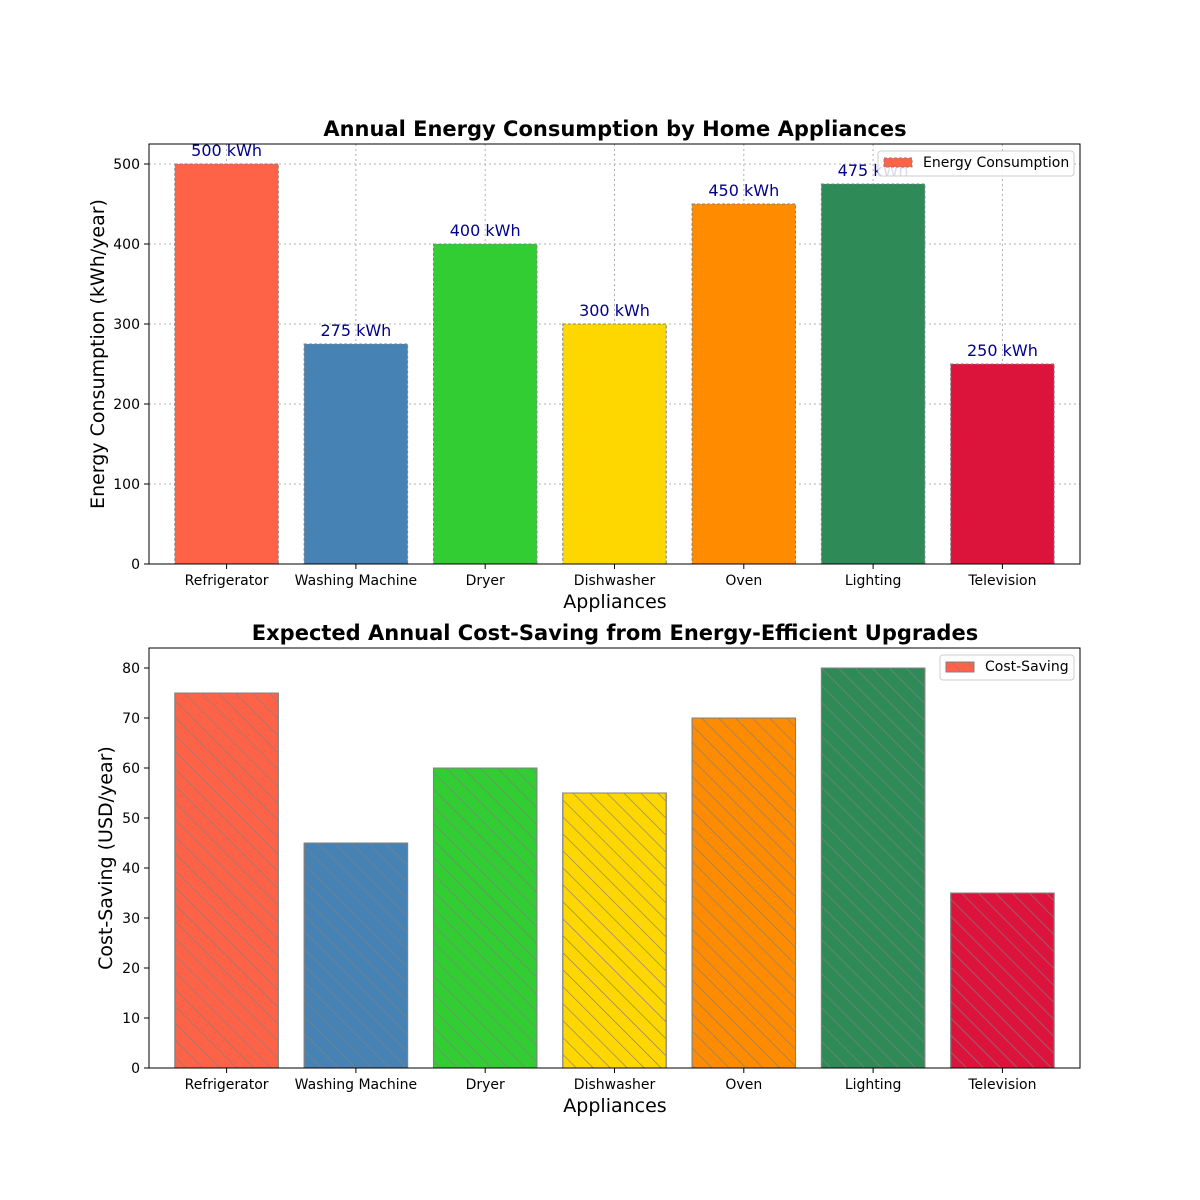  Describe the element at coordinates (131, 869) in the screenshot. I see `y-tick-label: 40` at that location.